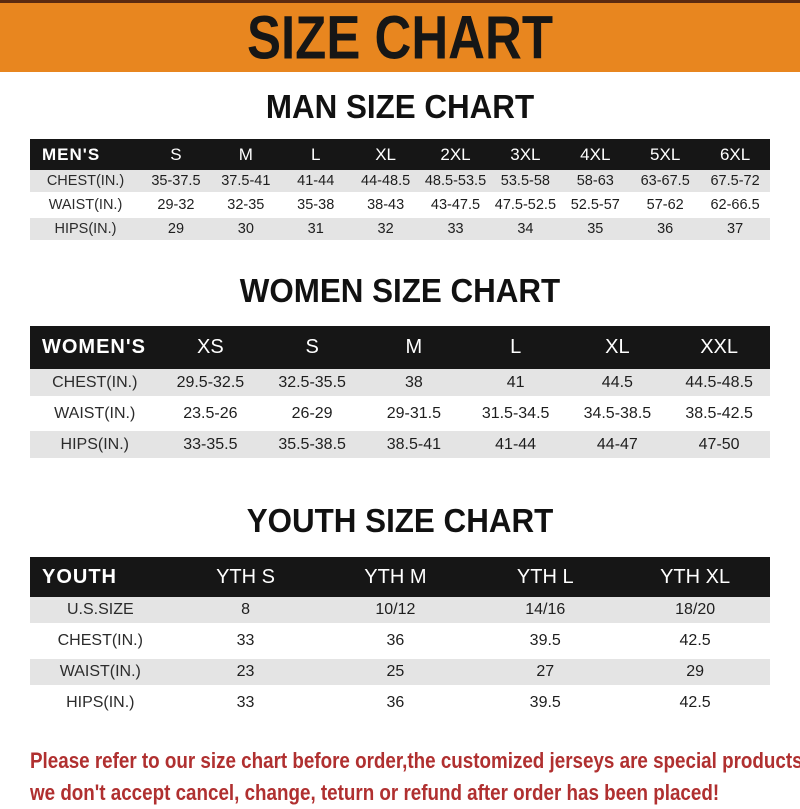 The image size is (800, 809). I want to click on youth-table-row: U.S.SIZE 8 10/12 14/16 18/20, so click(400, 612).